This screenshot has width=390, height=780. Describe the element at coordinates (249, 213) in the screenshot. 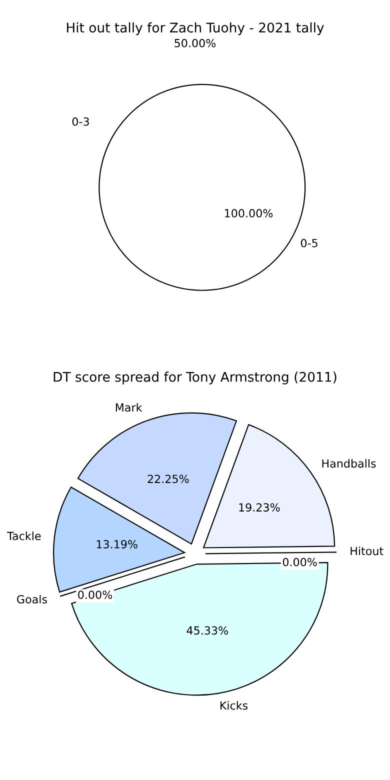

I see `data-label: 100.00%` at that location.